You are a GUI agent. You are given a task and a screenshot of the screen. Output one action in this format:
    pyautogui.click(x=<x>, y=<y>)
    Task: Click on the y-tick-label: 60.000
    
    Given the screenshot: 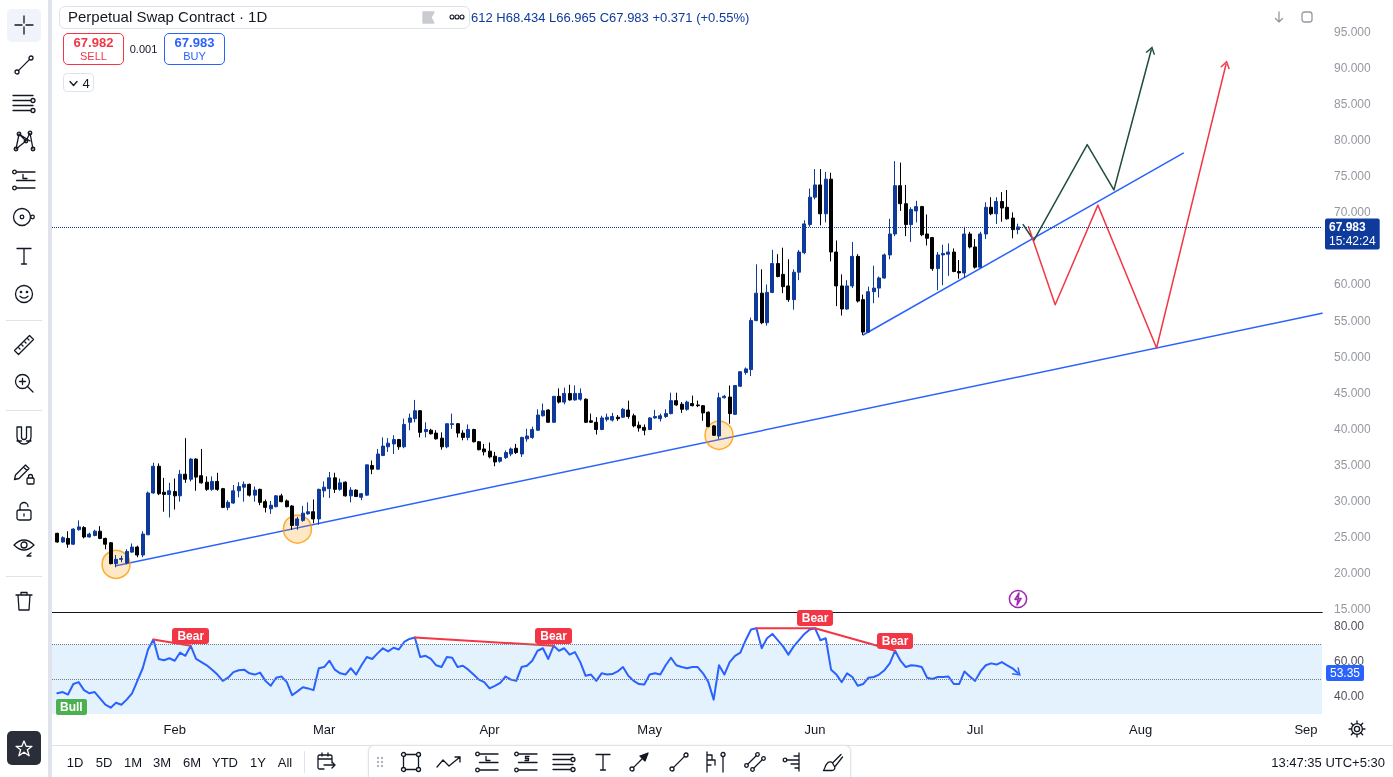 What is the action you would take?
    pyautogui.click(x=1353, y=284)
    